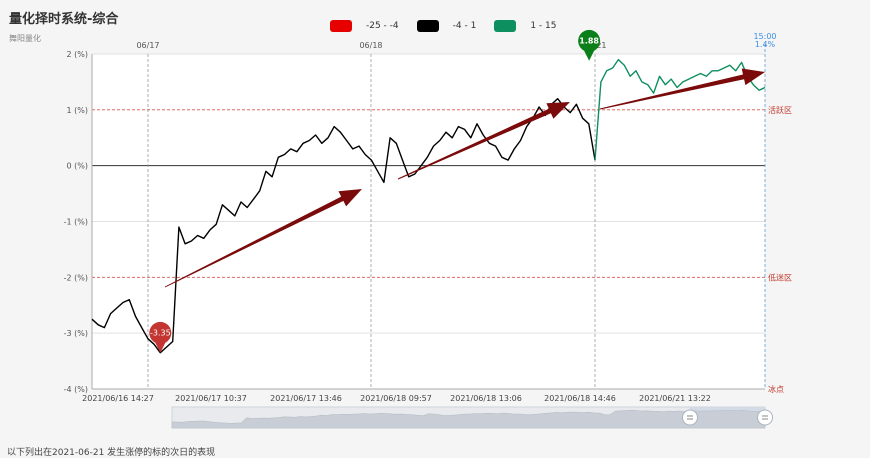 Image resolution: width=870 pixels, height=458 pixels. What do you see at coordinates (776, 389) in the screenshot?
I see `zone-label-2: 冰点` at bounding box center [776, 389].